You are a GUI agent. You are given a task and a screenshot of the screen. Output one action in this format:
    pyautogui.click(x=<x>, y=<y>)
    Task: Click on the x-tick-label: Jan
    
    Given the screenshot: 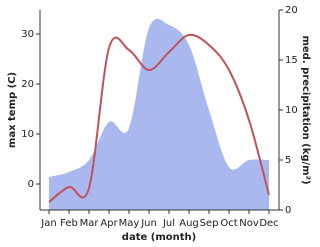 What is the action you would take?
    pyautogui.click(x=48, y=223)
    